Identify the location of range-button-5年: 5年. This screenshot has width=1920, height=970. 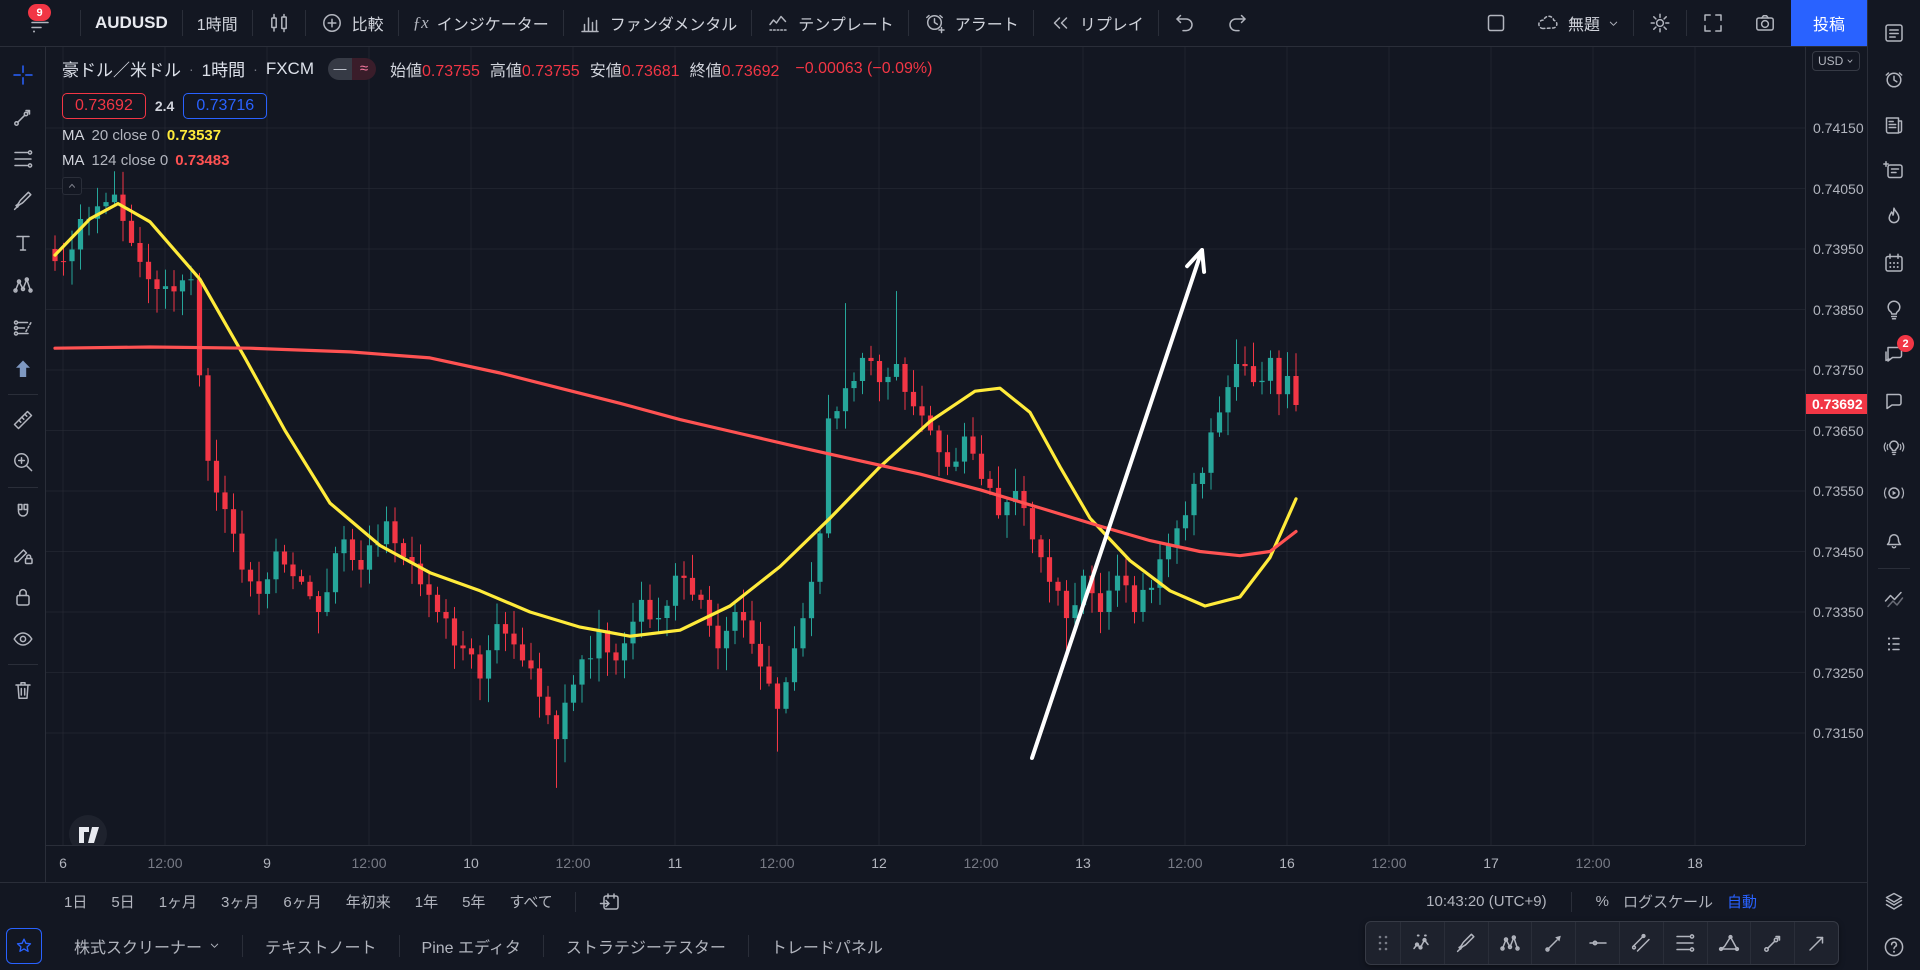
(474, 902).